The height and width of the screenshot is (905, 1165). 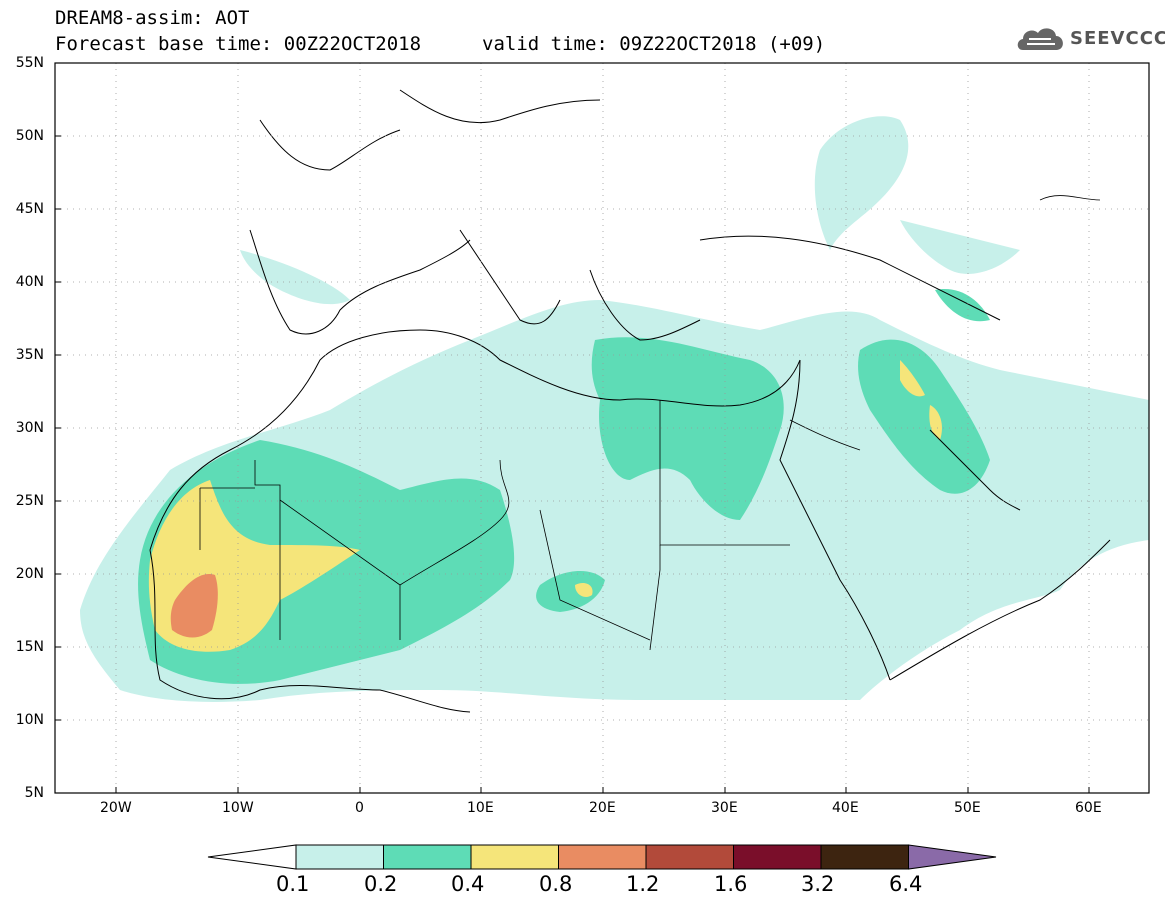 I want to click on lat-label: 50N, so click(x=29, y=136).